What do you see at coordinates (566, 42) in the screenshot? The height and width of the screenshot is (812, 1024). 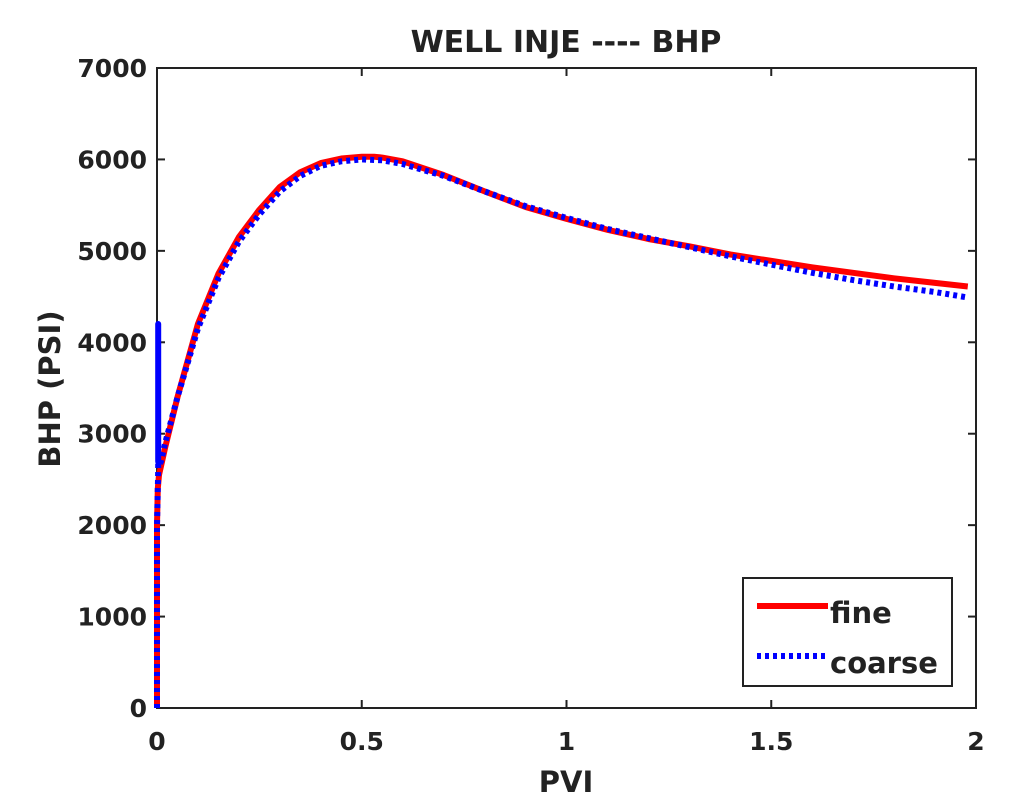 I see `chart-title: WELL INJE ---- BHP` at bounding box center [566, 42].